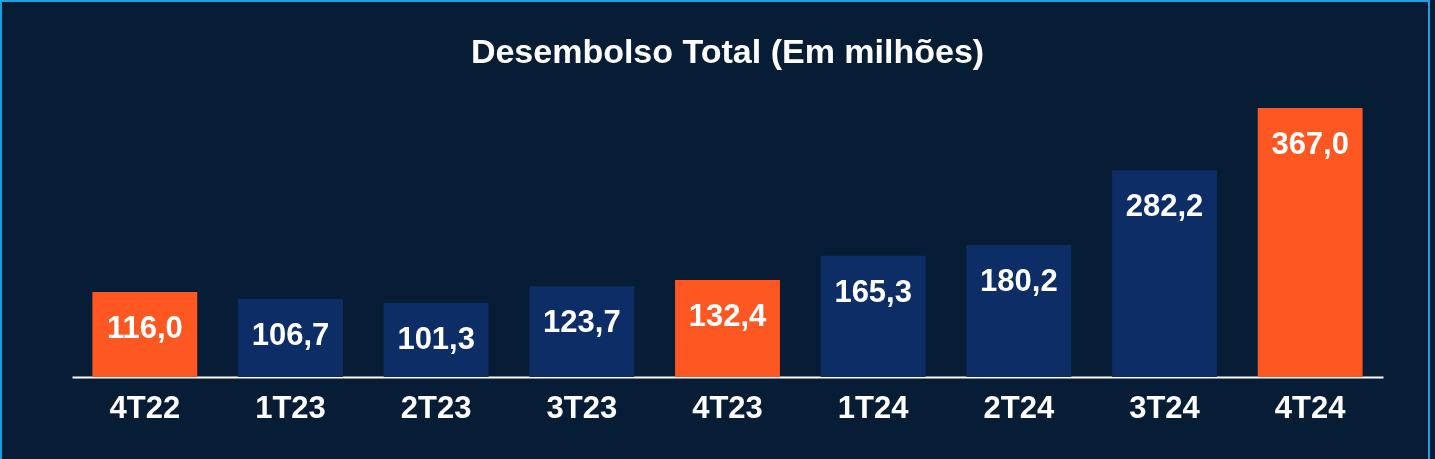  What do you see at coordinates (144, 327) in the screenshot?
I see `data-label: 116,0` at bounding box center [144, 327].